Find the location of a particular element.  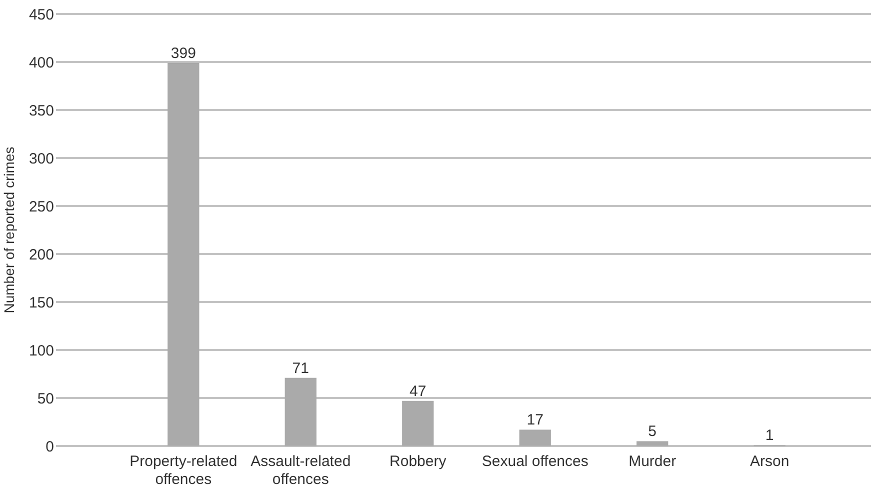

y-tick-label: 350 is located at coordinates (41, 111).